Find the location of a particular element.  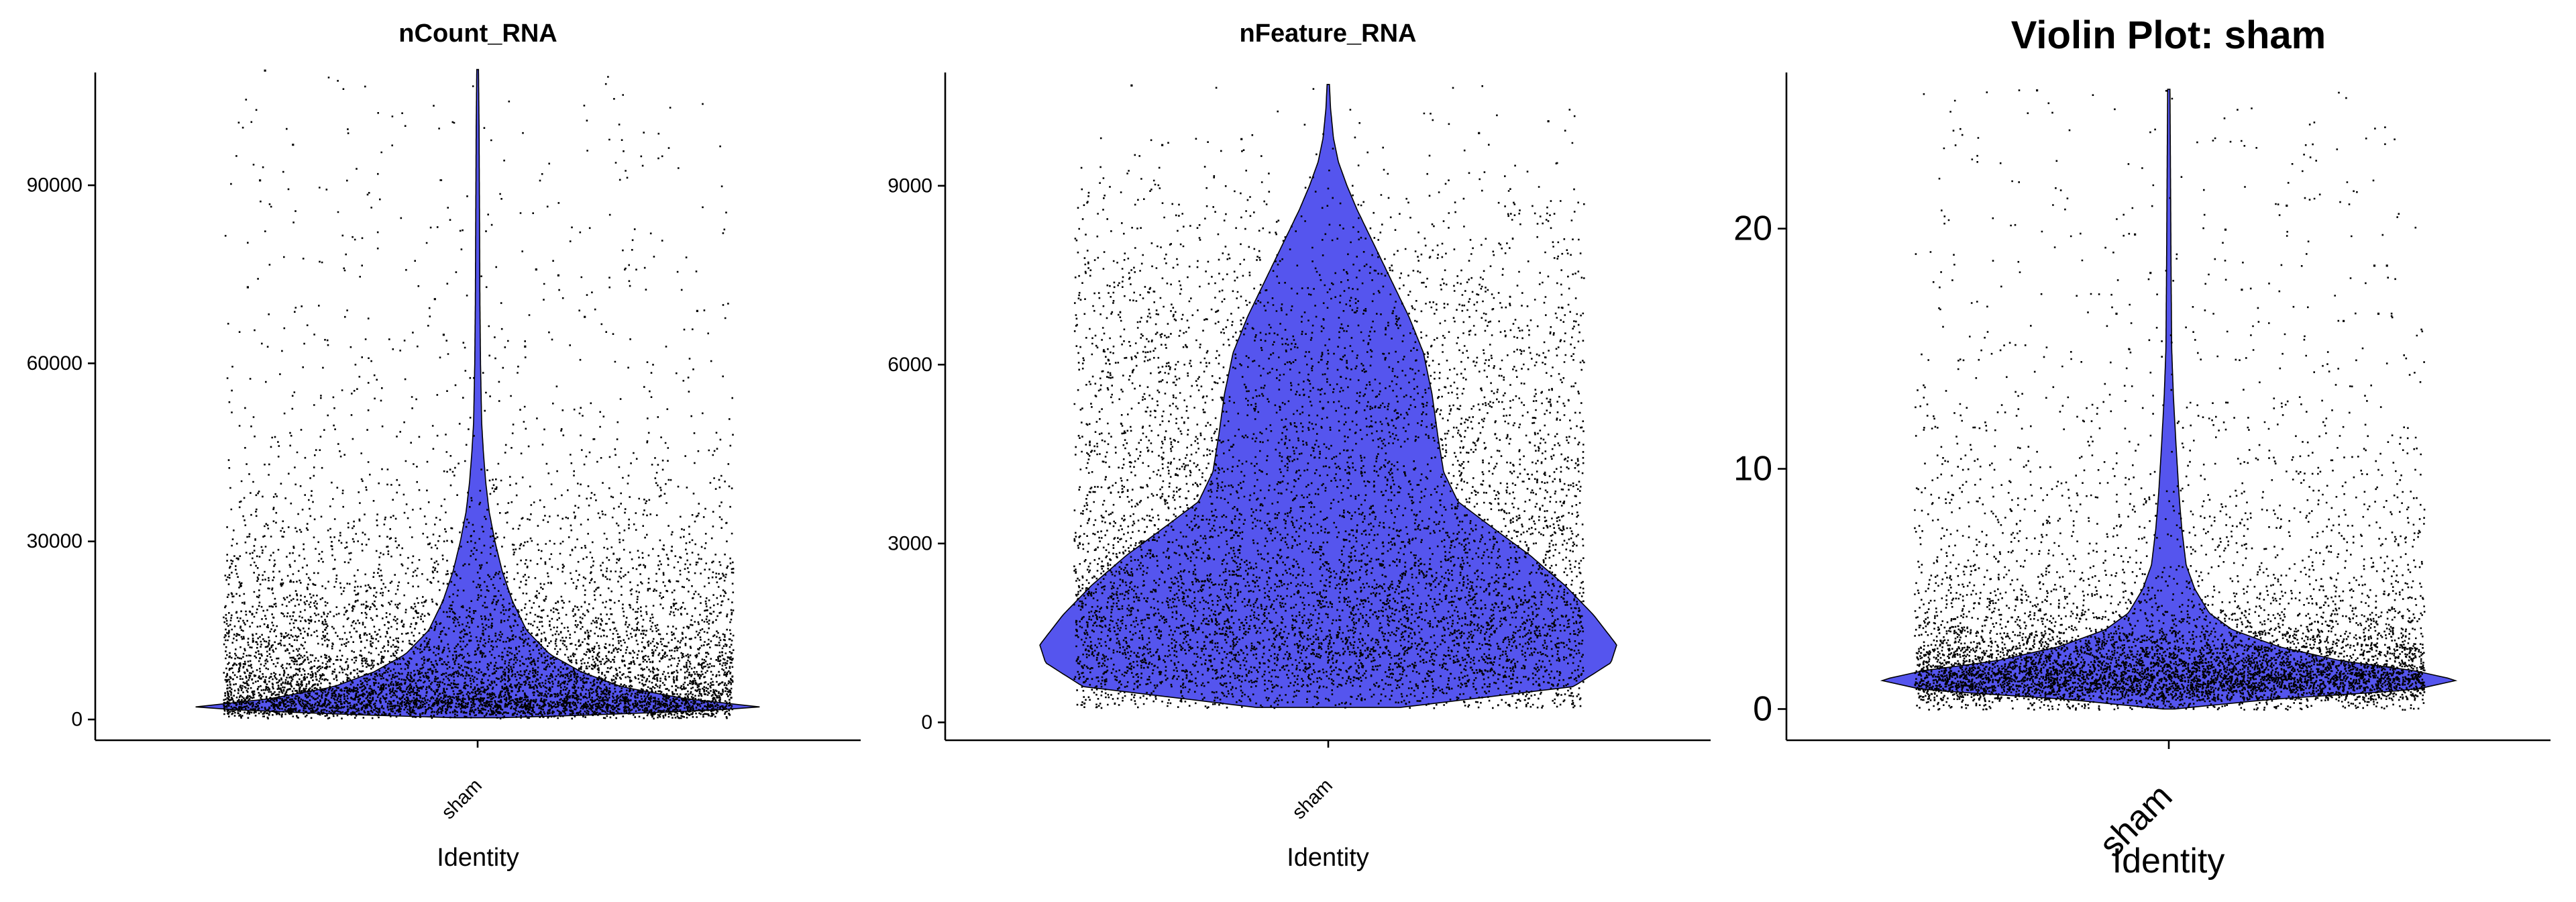

y-tick-label: 20 is located at coordinates (1752, 228).